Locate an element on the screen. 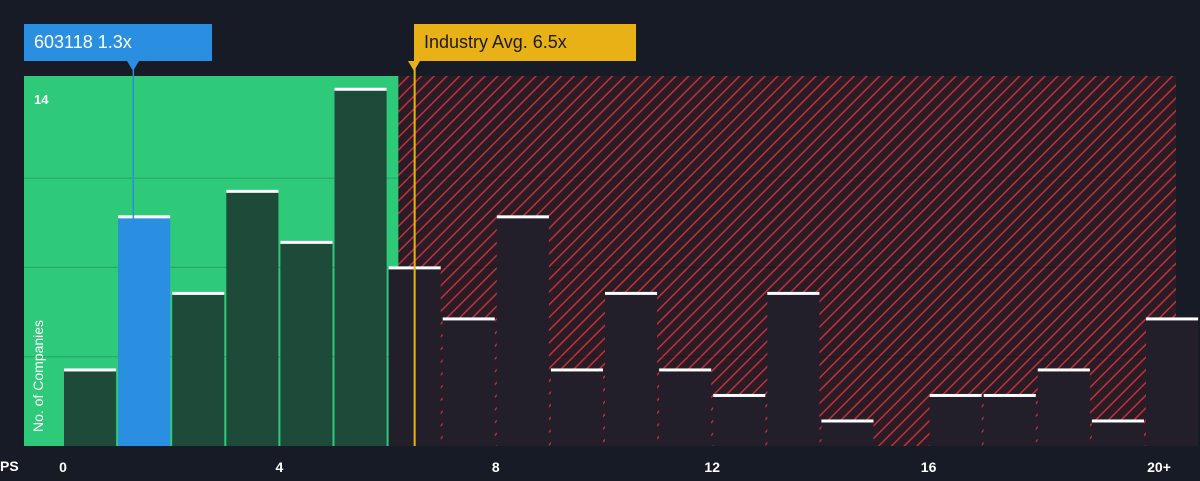 The width and height of the screenshot is (1200, 481). x-tick-label: 8 is located at coordinates (496, 467).